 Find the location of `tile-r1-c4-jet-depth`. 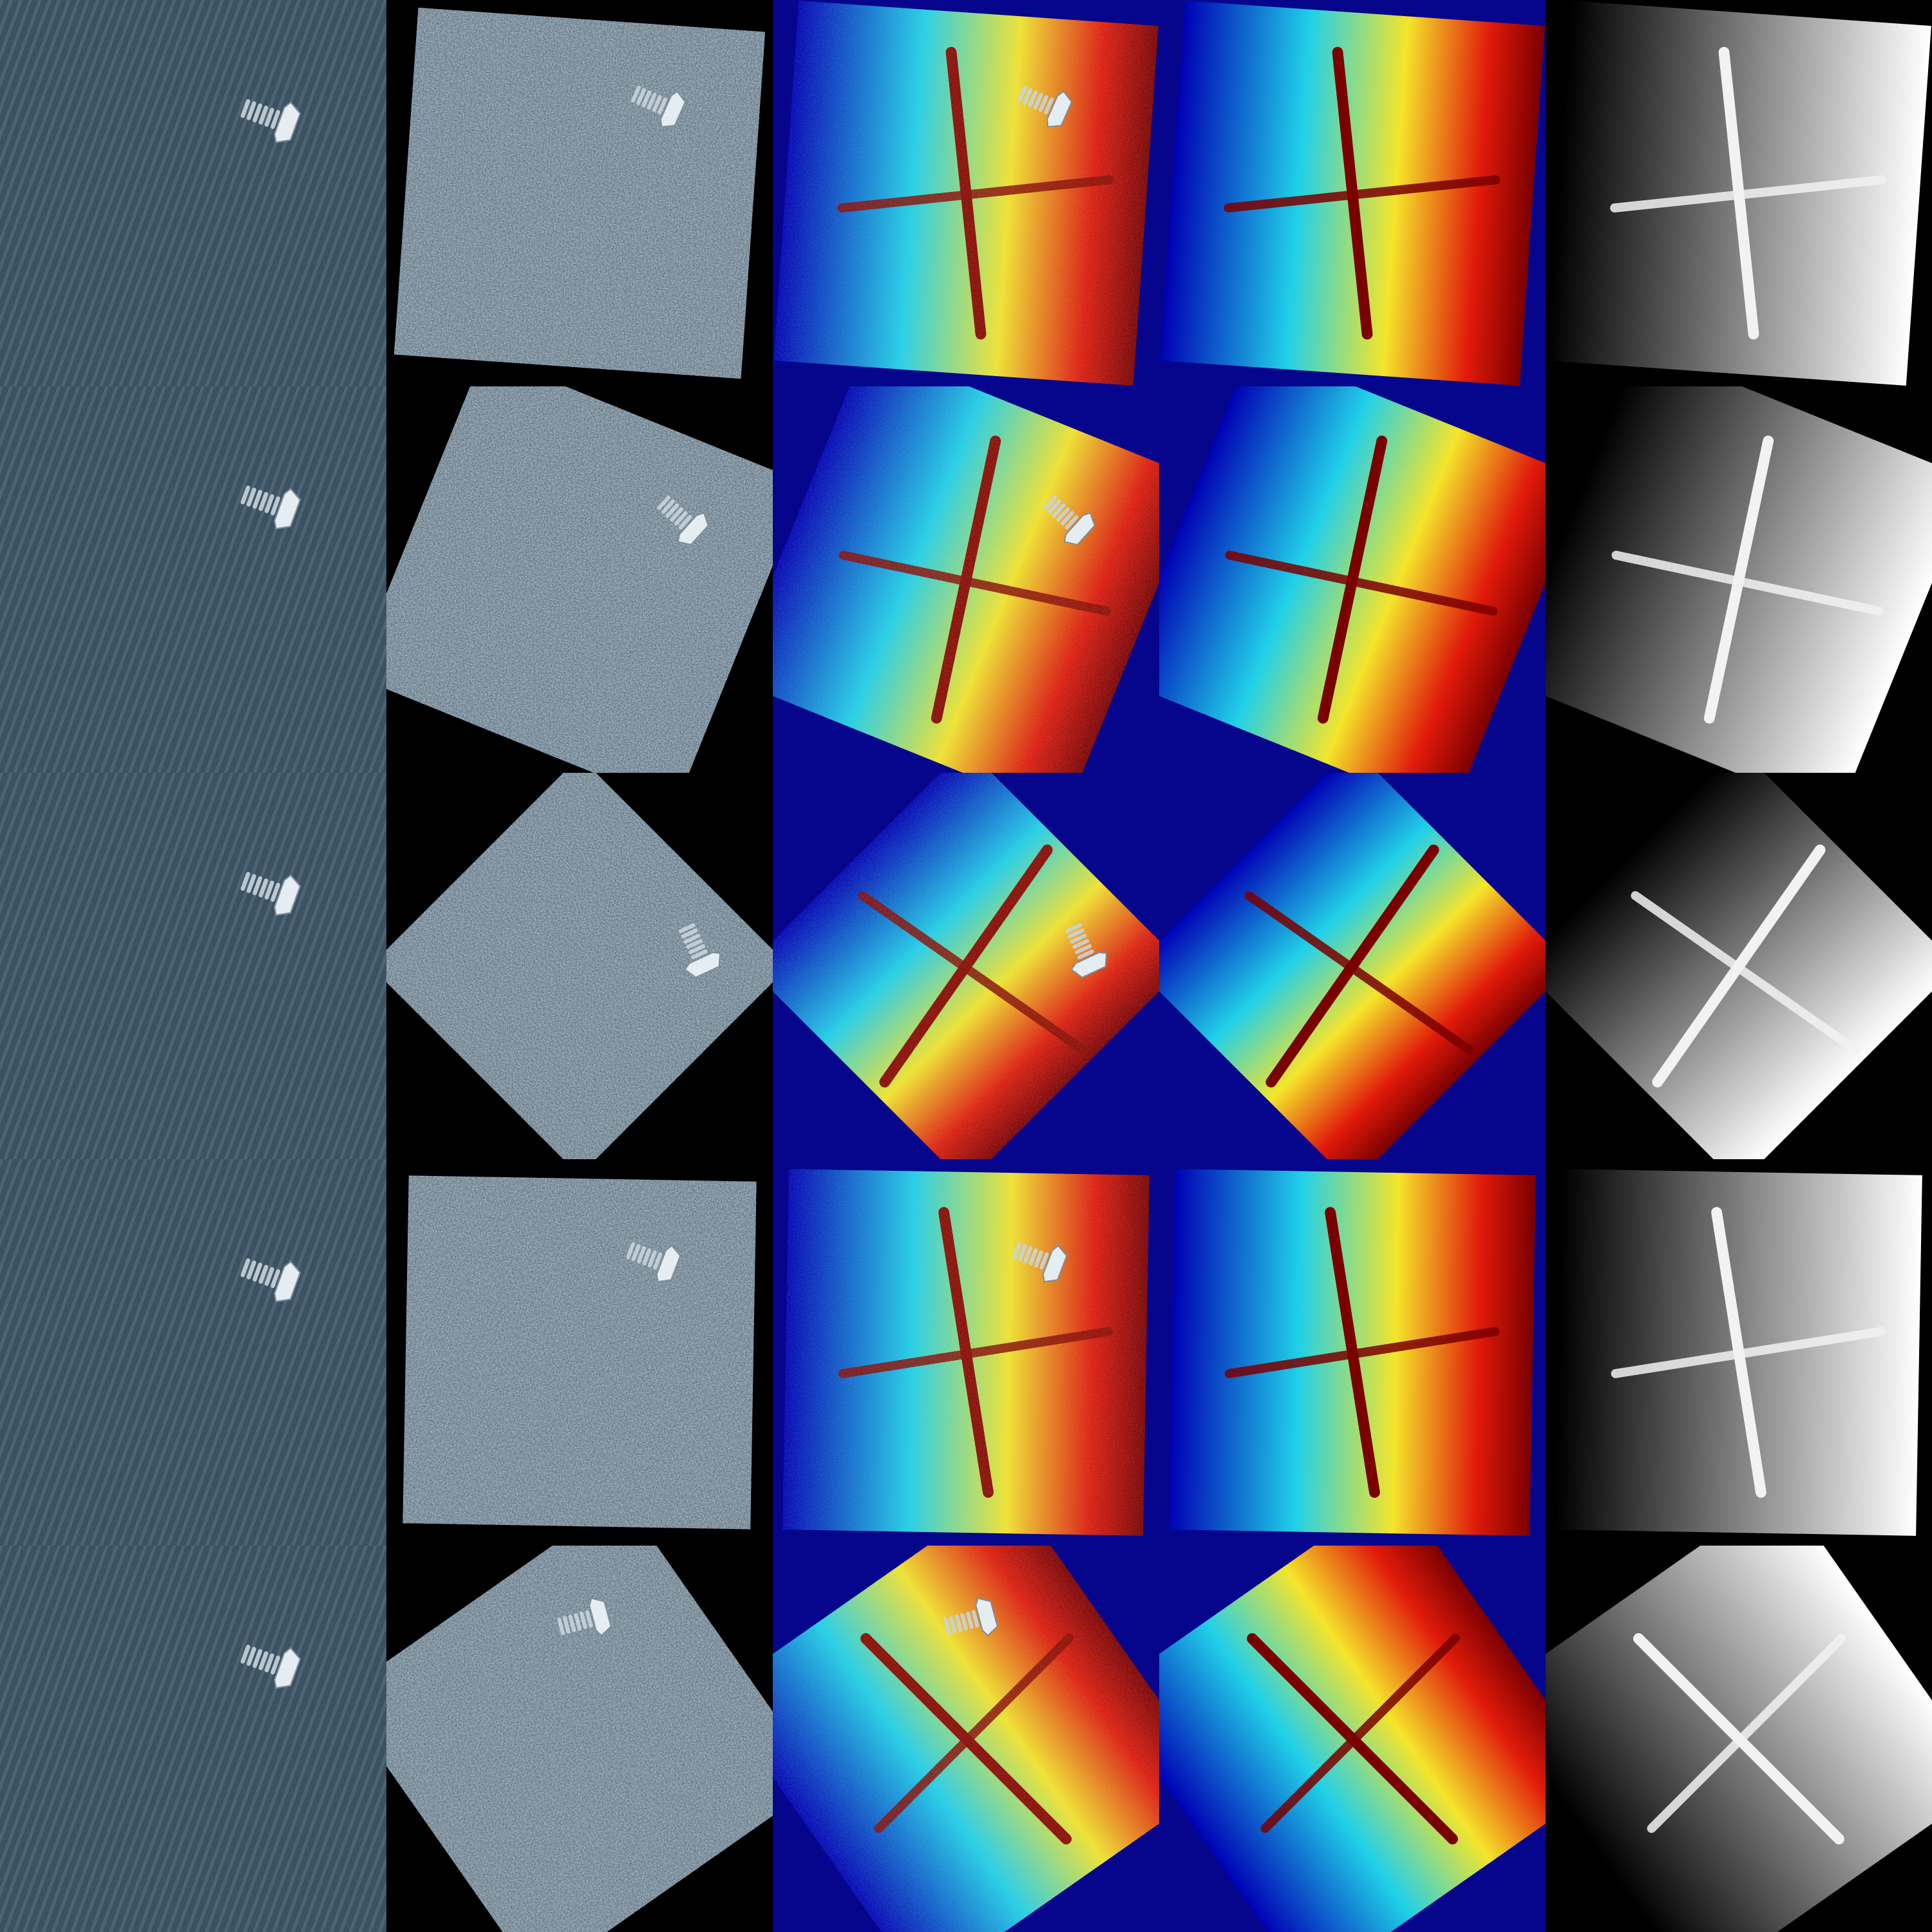

tile-r1-c4-jet-depth is located at coordinates (1352, 193).